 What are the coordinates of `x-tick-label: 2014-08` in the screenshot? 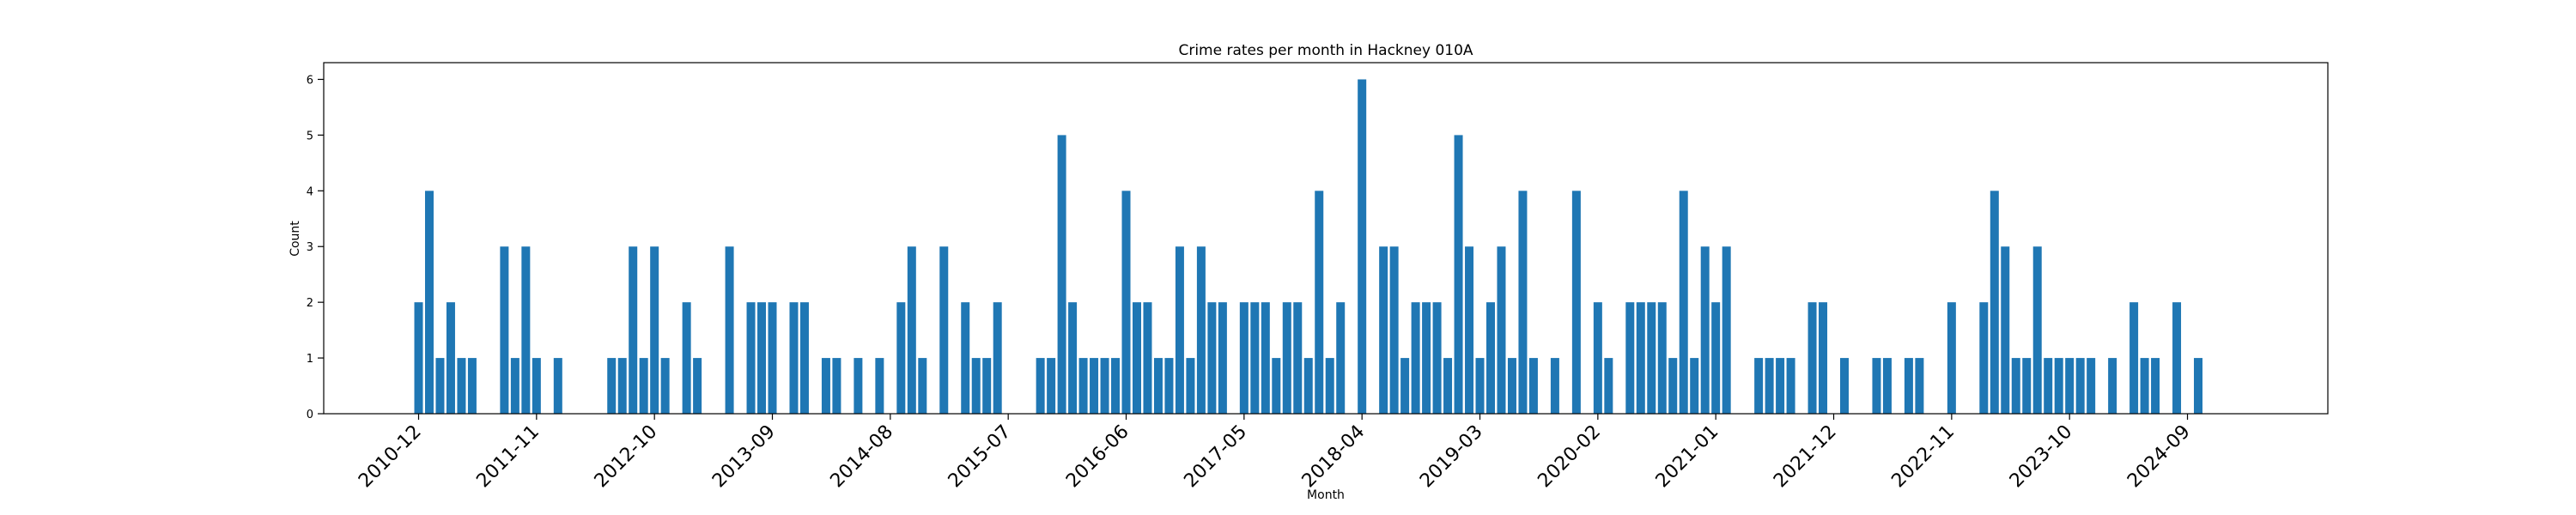 It's located at (861, 457).